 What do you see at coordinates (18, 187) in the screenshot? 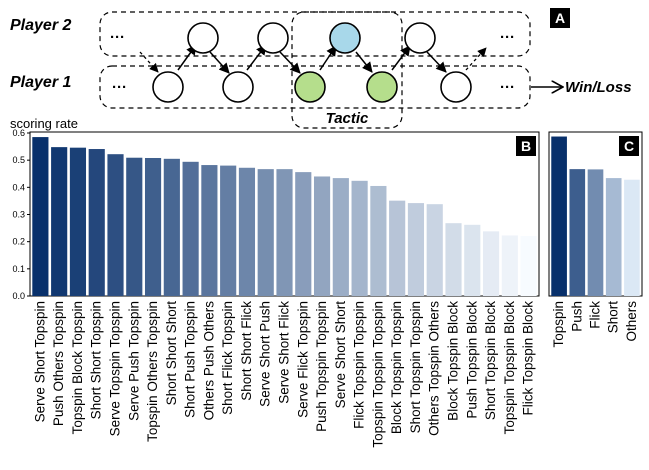
I see `y-tick-label: 0.4` at bounding box center [18, 187].